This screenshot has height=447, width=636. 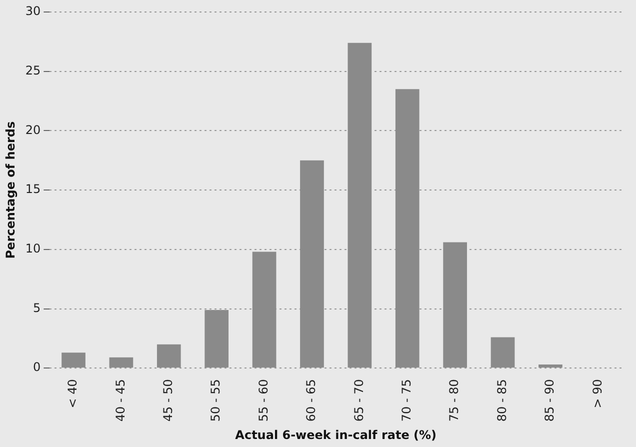 I want to click on y-tick-label: 0, so click(x=37, y=367).